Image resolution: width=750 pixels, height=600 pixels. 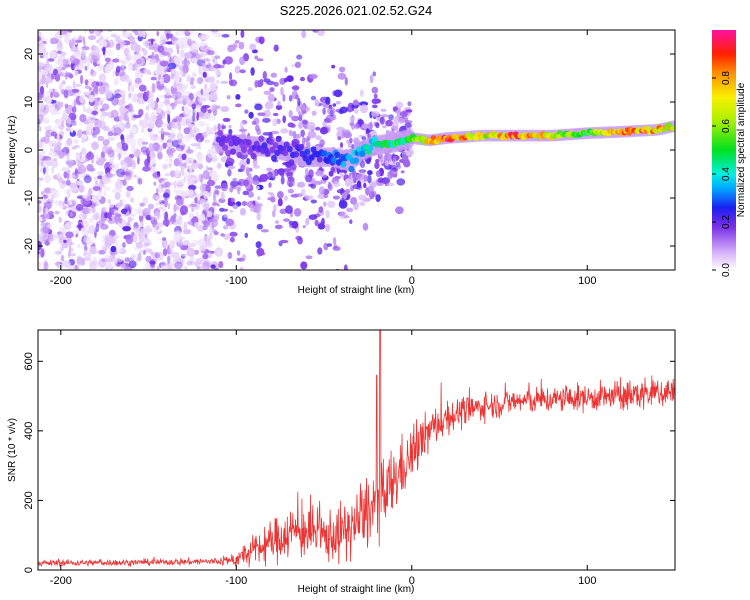 I want to click on x-tick-label: 0, so click(x=412, y=281).